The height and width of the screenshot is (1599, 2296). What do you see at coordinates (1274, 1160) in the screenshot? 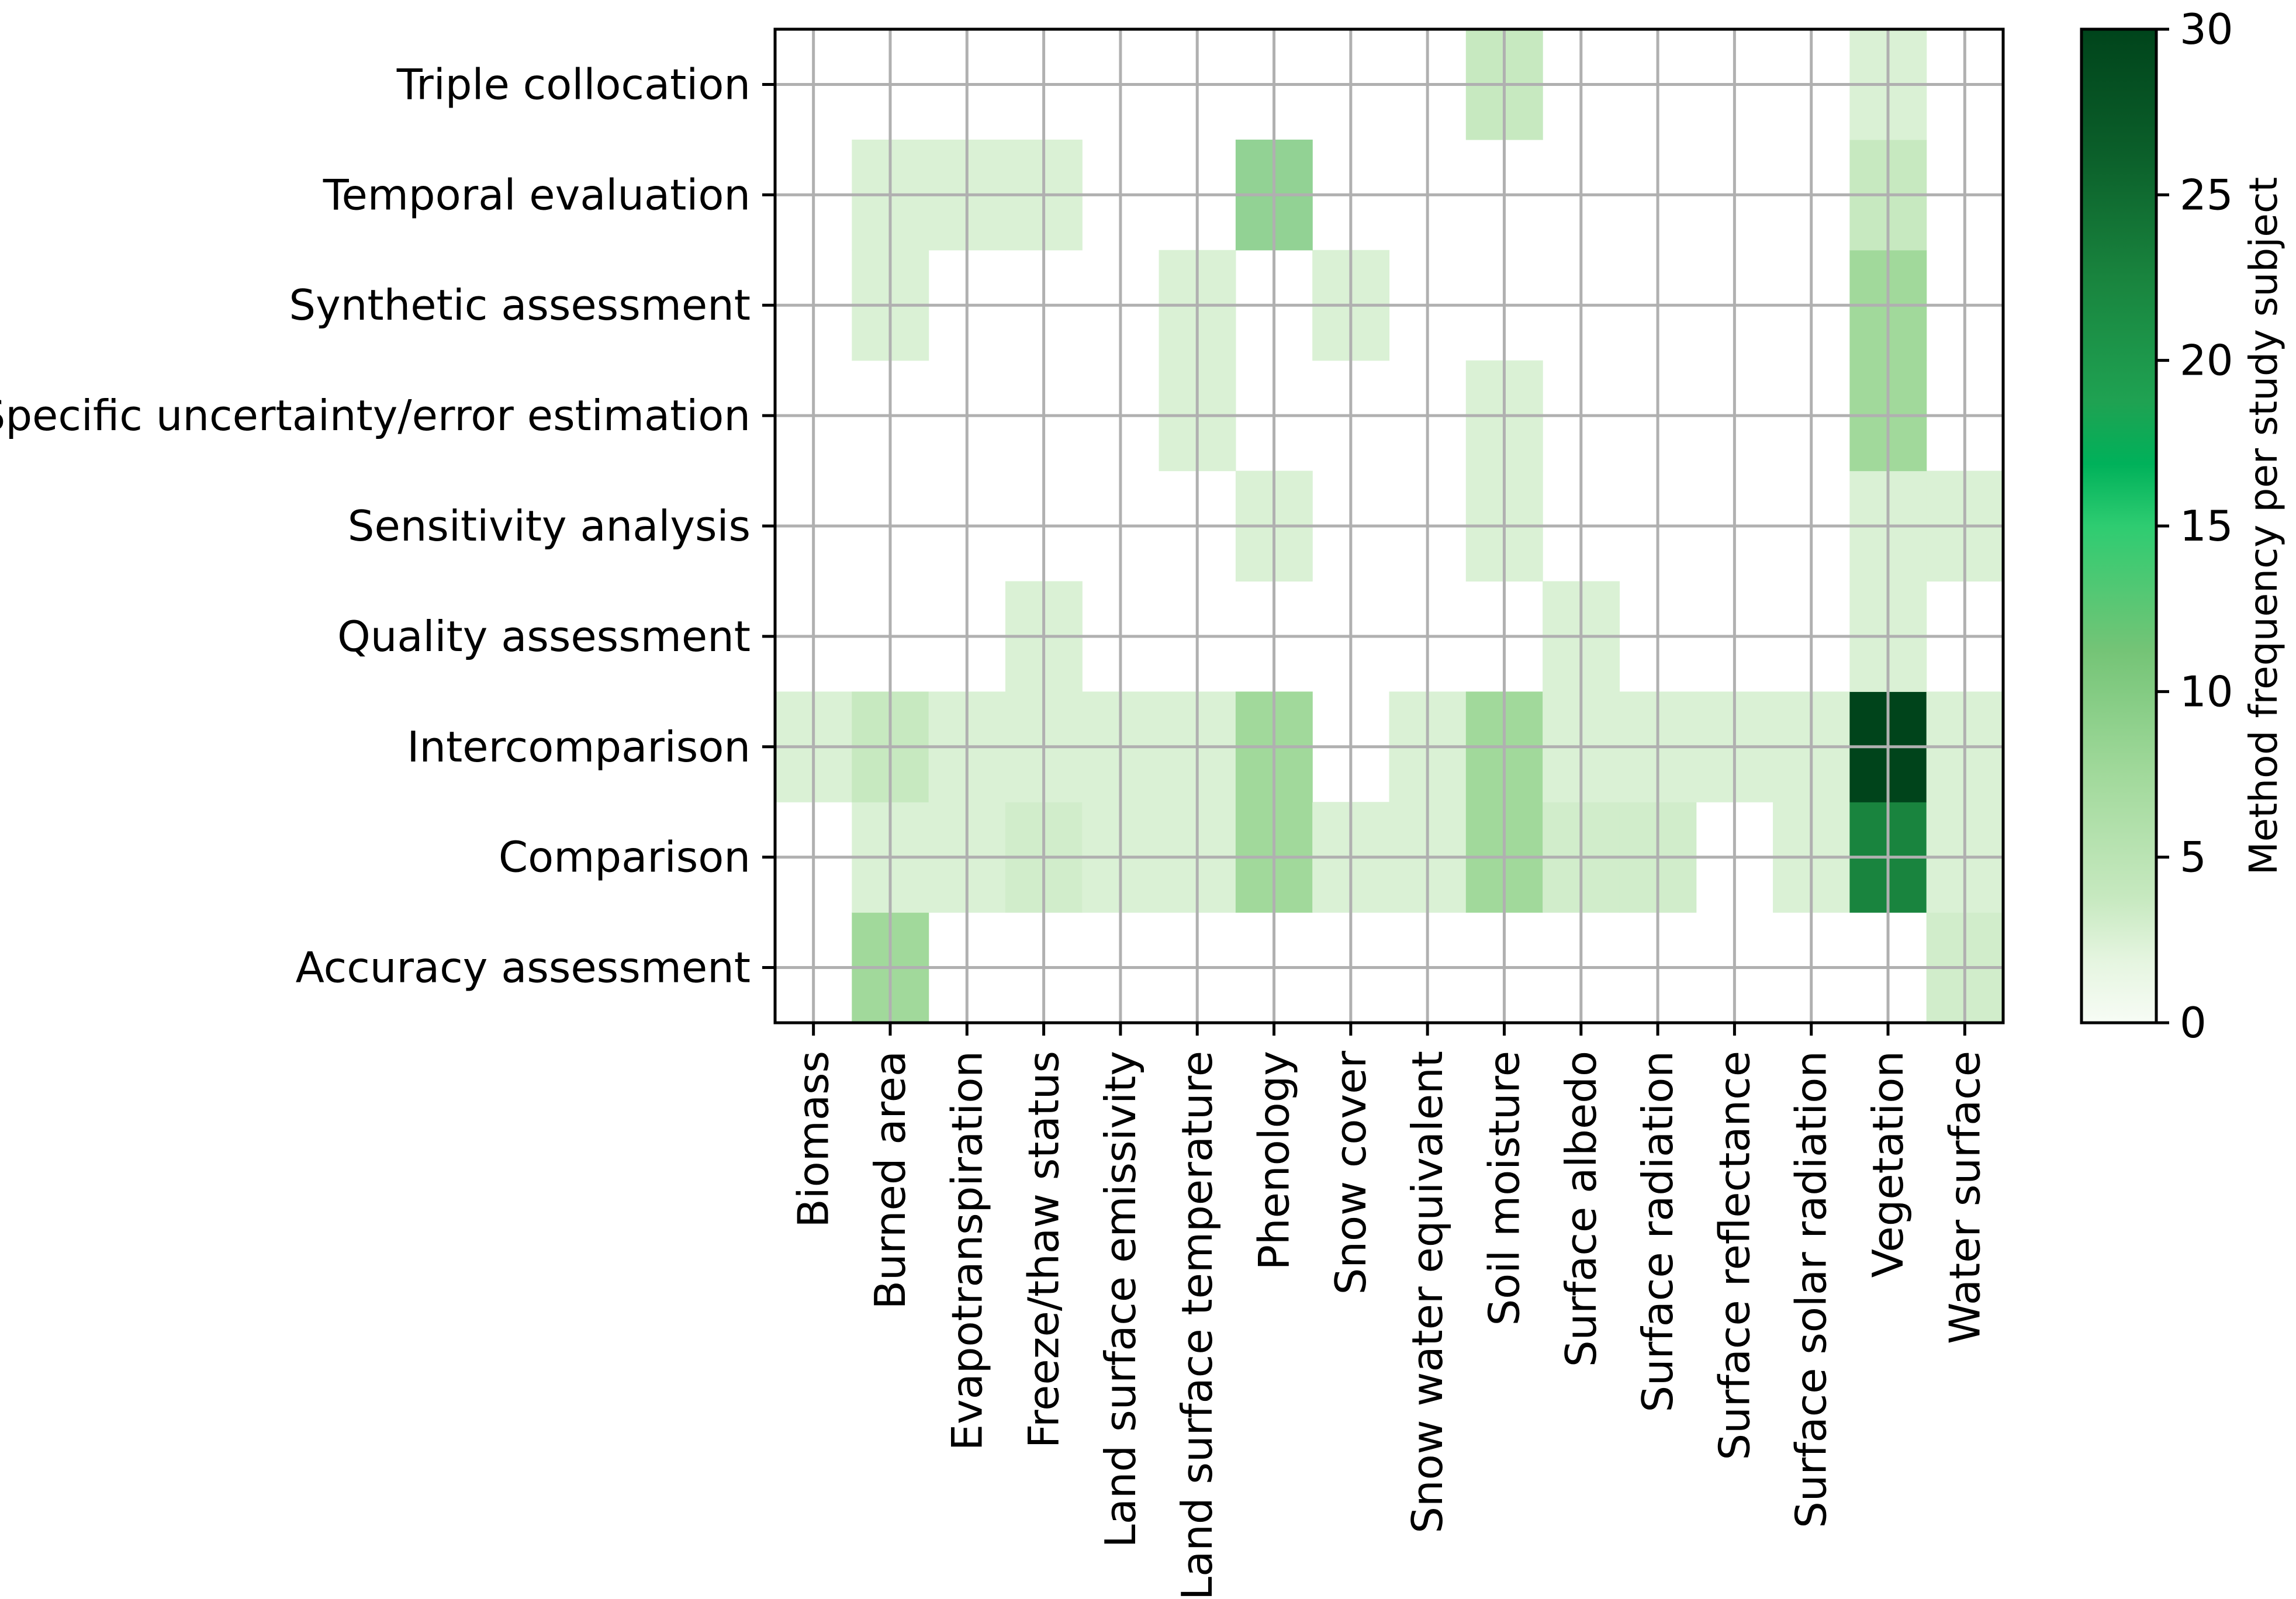
I see `x-tick-label: Phenology` at bounding box center [1274, 1160].